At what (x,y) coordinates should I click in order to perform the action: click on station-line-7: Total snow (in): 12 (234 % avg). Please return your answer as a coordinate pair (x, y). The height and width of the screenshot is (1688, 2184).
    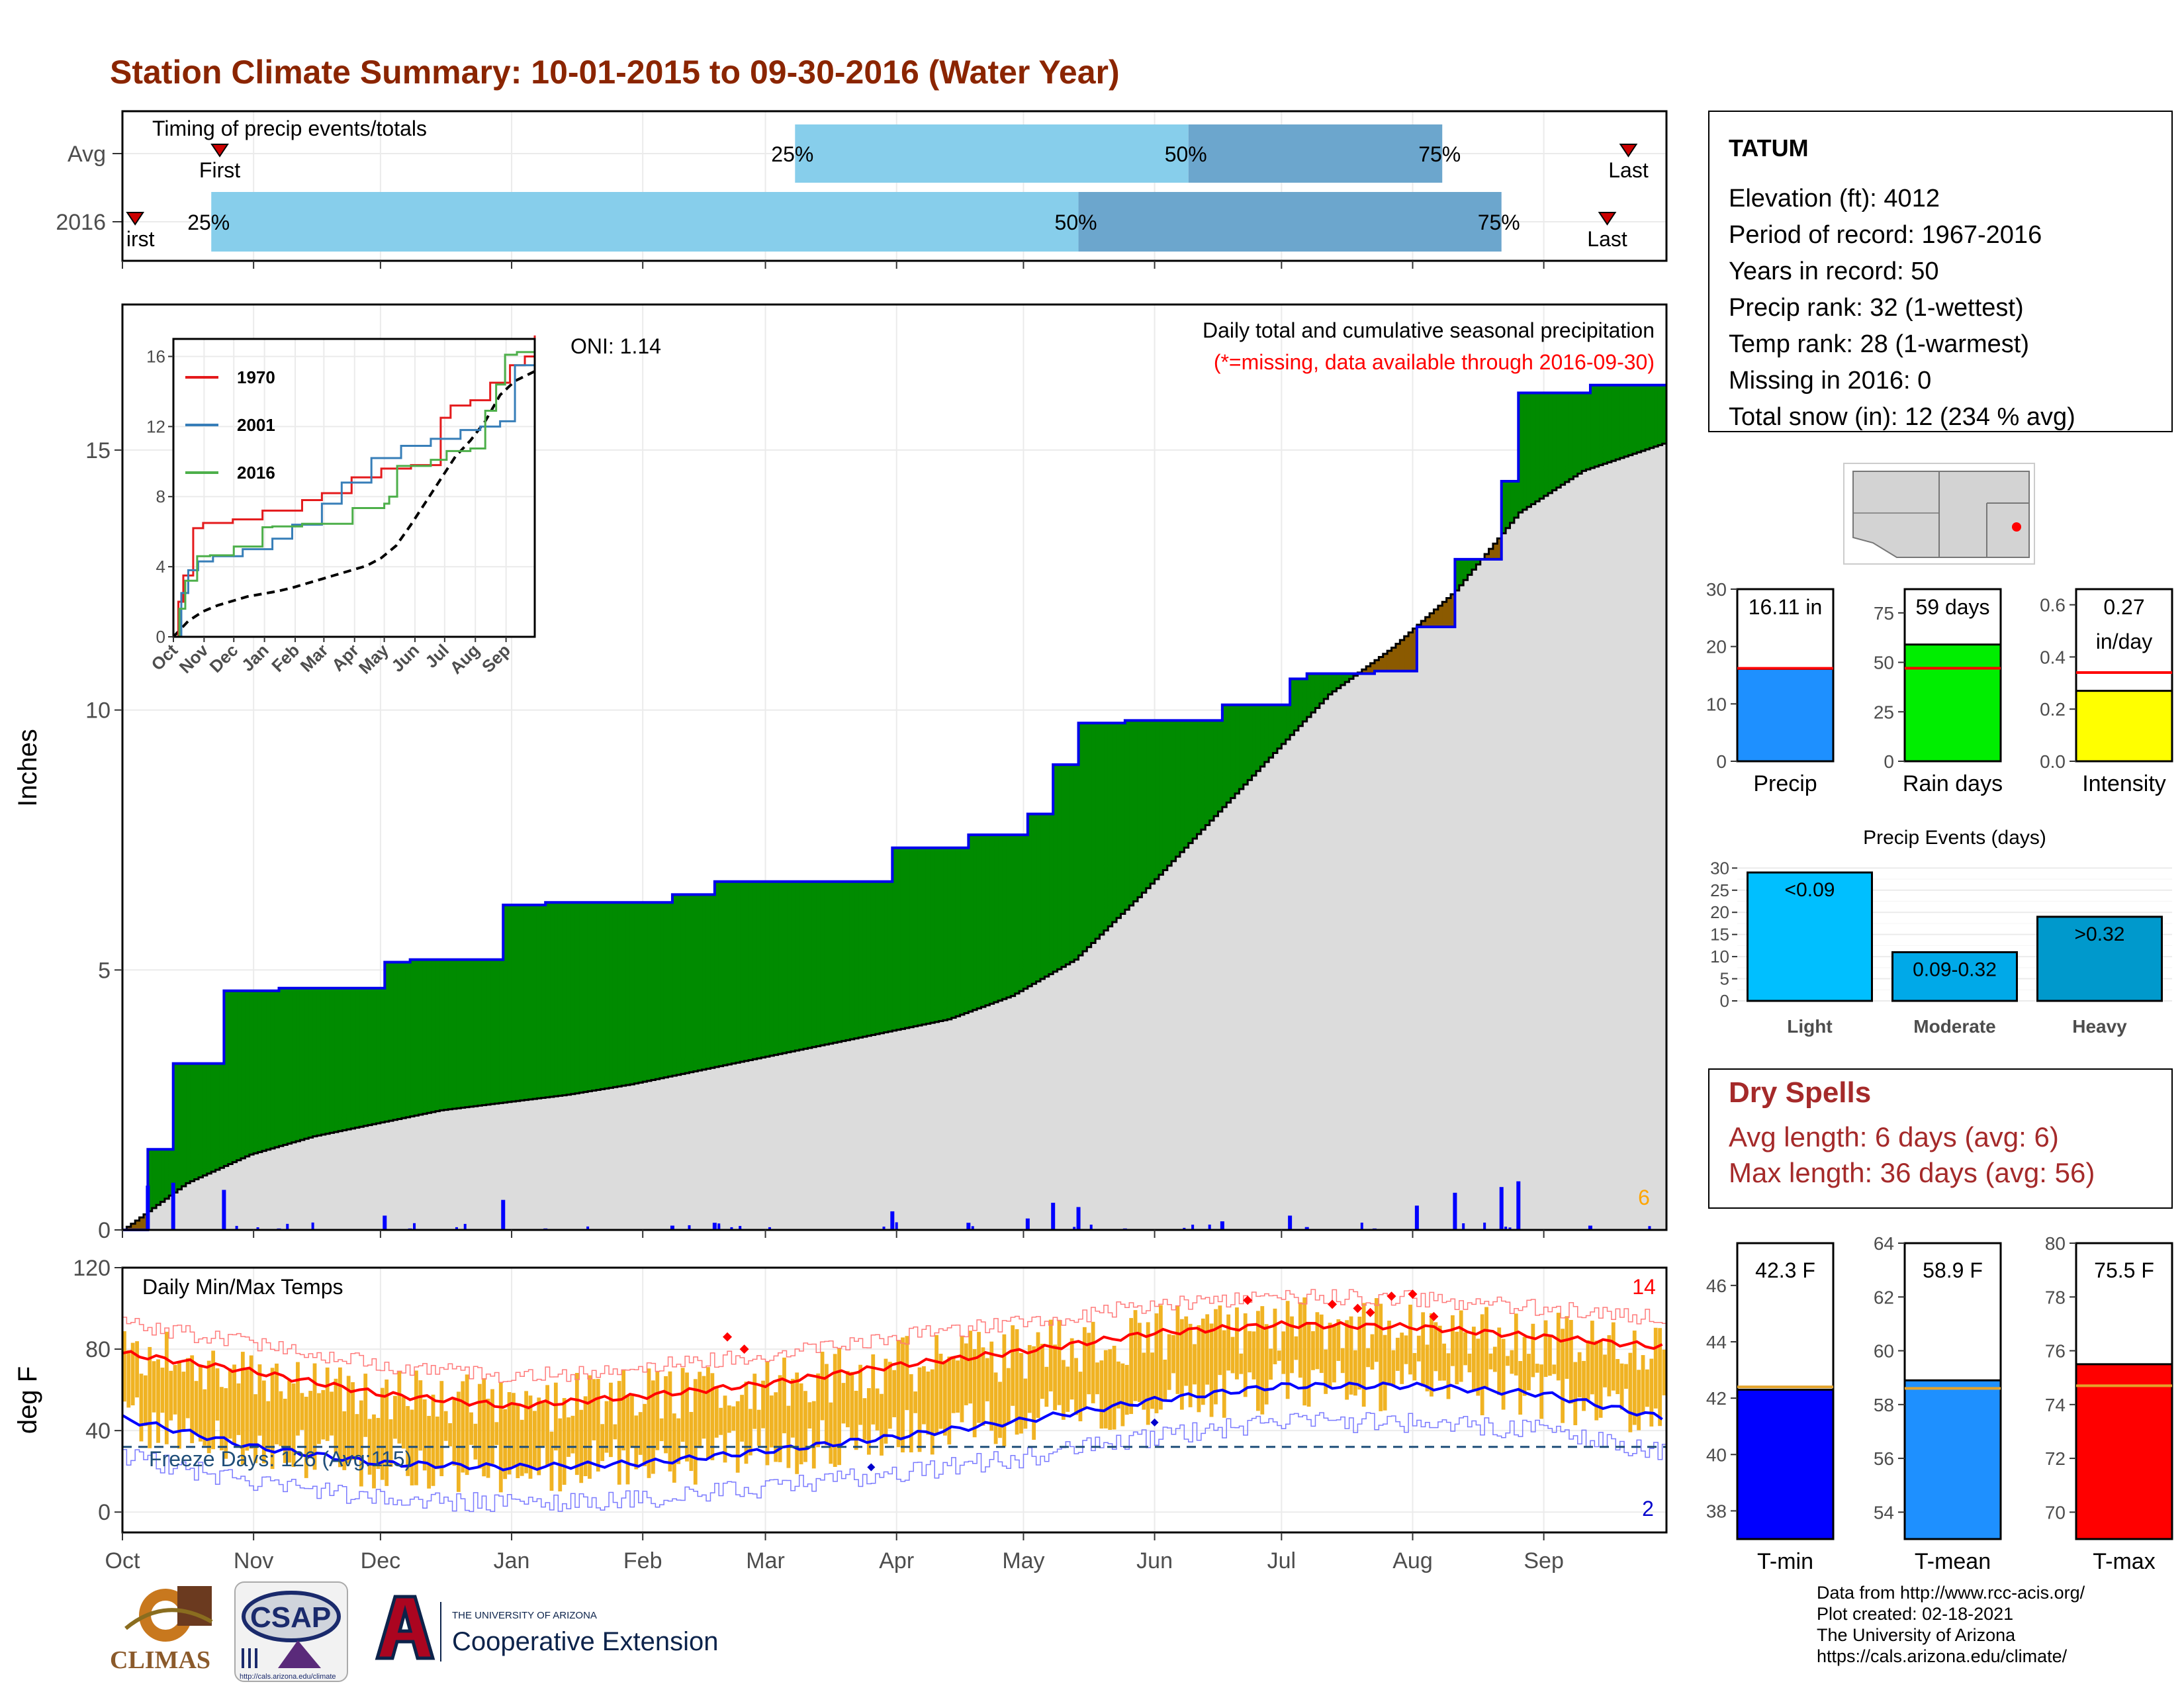
    Looking at the image, I should click on (1902, 417).